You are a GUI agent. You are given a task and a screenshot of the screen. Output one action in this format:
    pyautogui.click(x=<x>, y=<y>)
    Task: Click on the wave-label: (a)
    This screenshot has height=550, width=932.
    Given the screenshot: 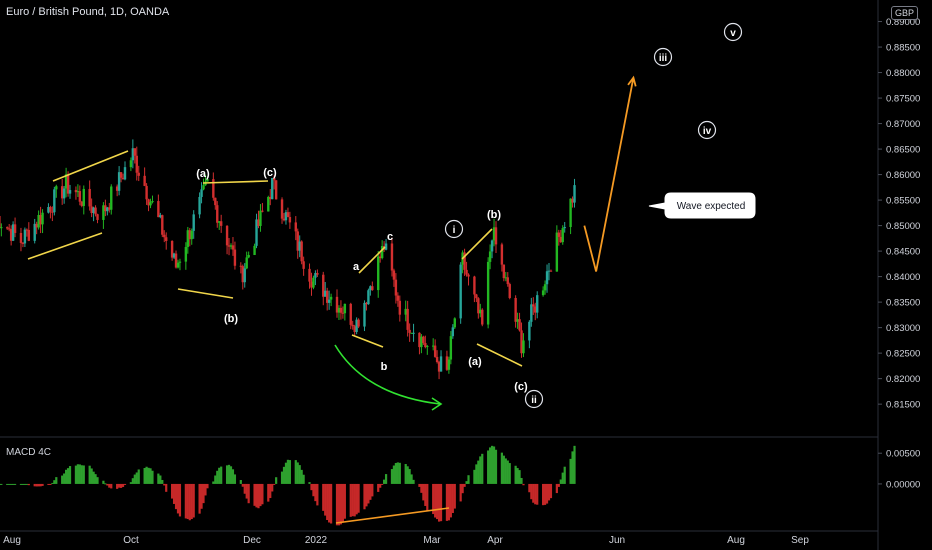 What is the action you would take?
    pyautogui.click(x=203, y=174)
    